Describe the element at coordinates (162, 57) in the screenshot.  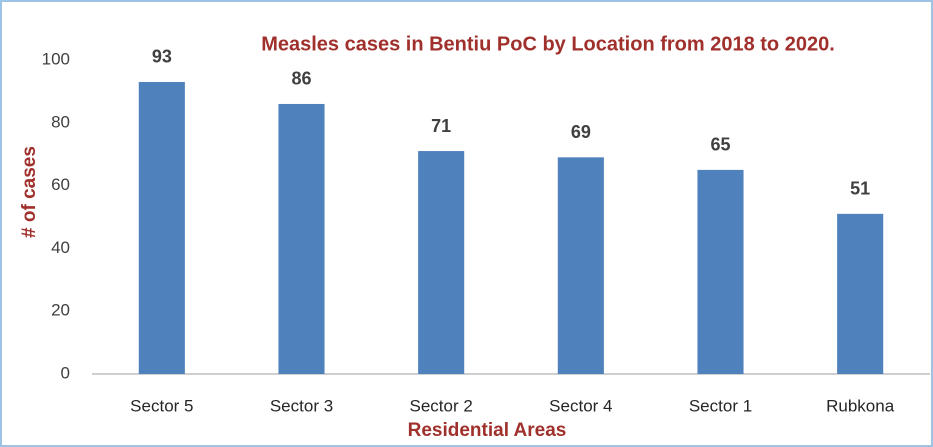
I see `data-label: 93` at that location.